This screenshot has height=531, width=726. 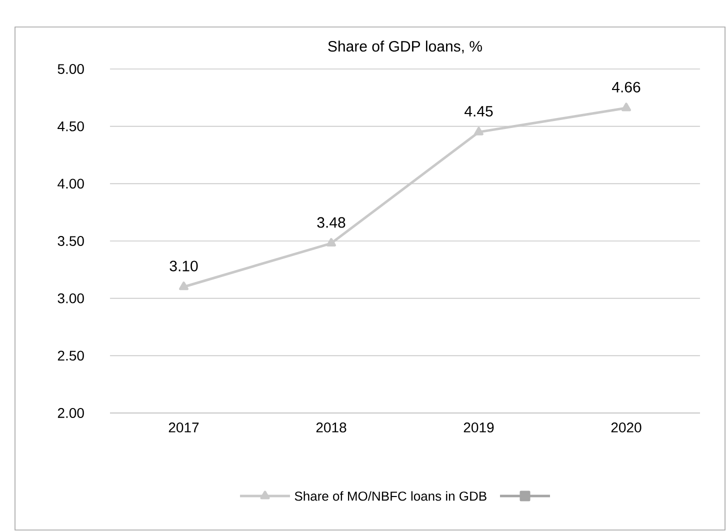 I want to click on y-tick-label: 4.50, so click(x=71, y=126).